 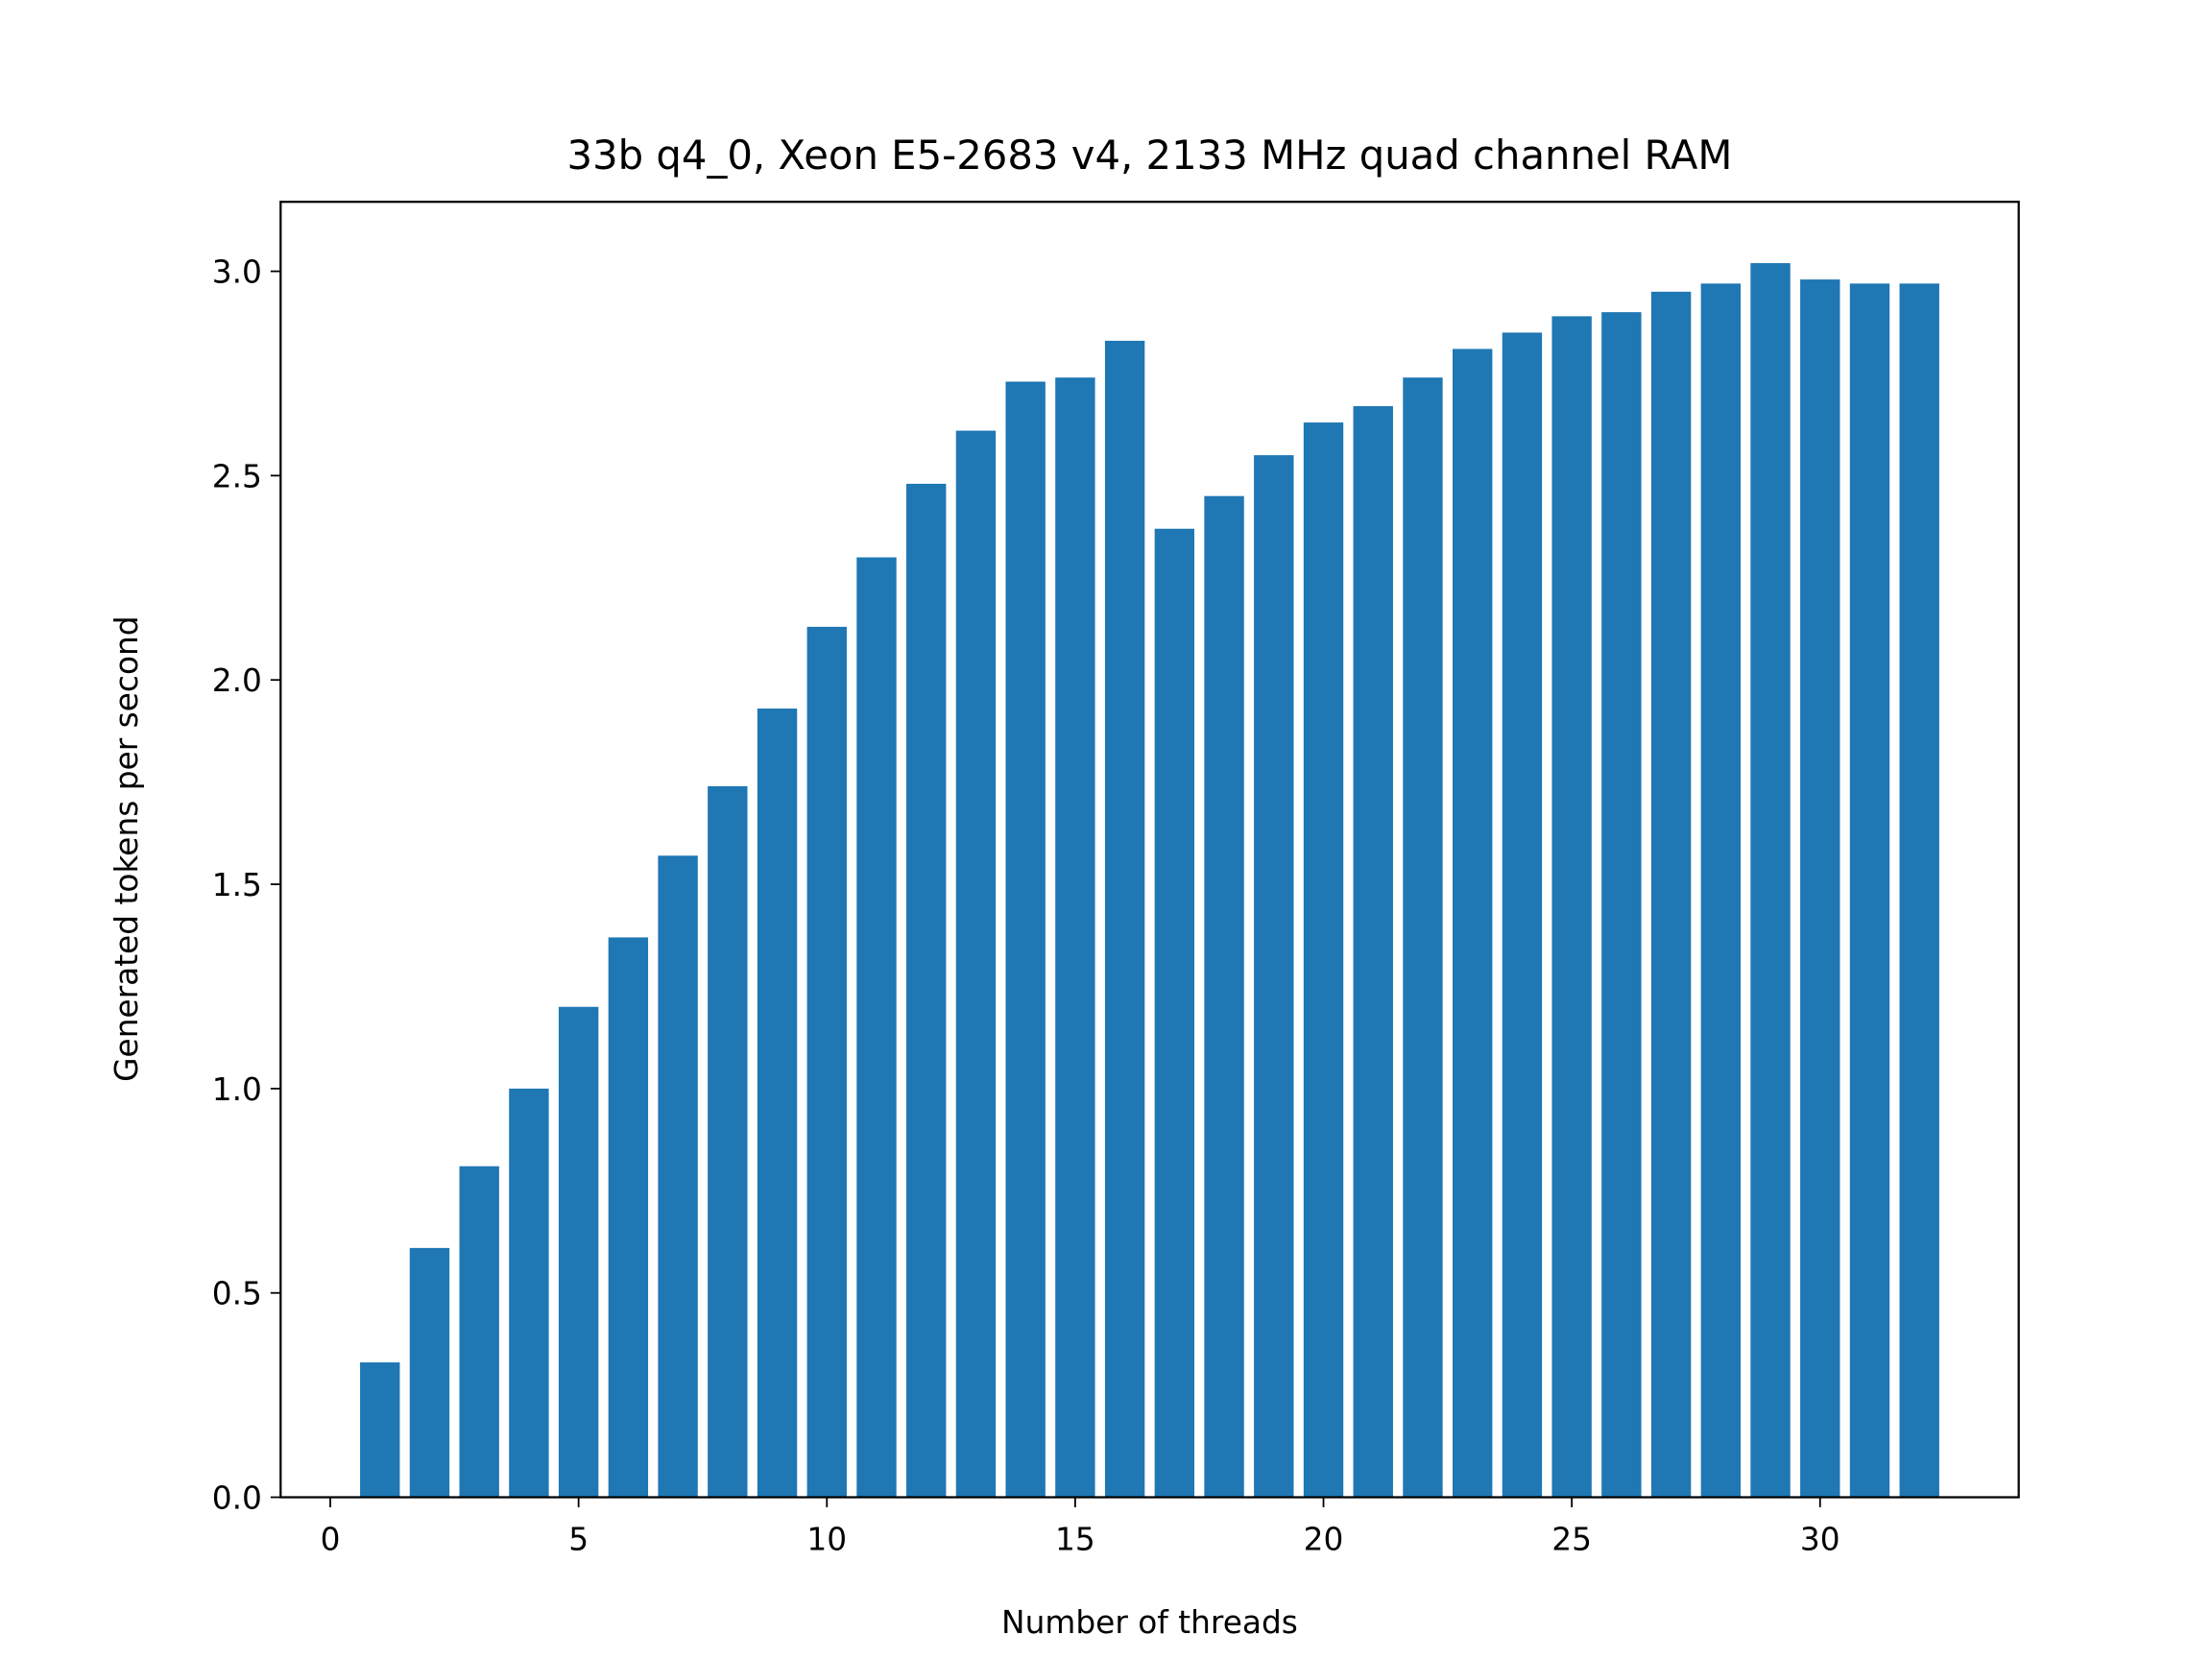 What do you see at coordinates (237, 680) in the screenshot?
I see `y-tick-label: 2.0` at bounding box center [237, 680].